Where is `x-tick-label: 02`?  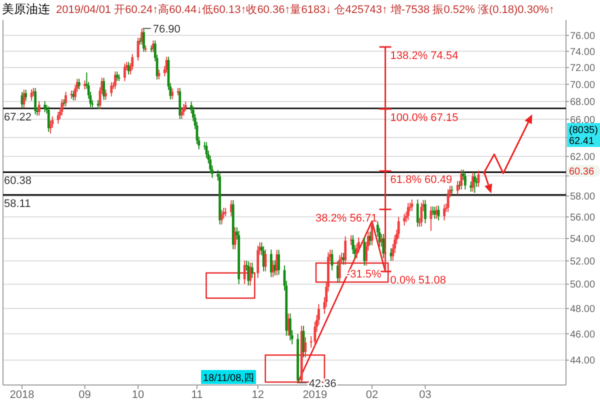
x-tick-label: 02 is located at coordinates (372, 394).